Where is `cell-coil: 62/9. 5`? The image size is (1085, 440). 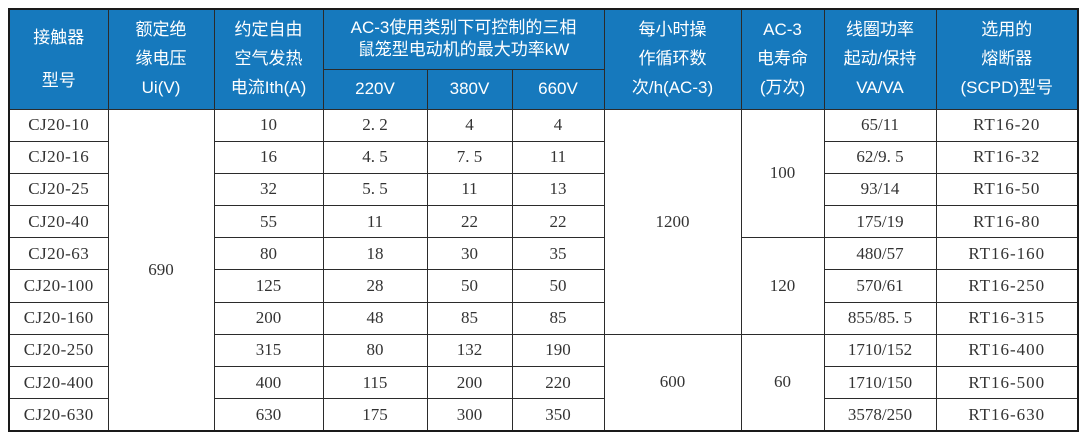 cell-coil: 62/9. 5 is located at coordinates (880, 157).